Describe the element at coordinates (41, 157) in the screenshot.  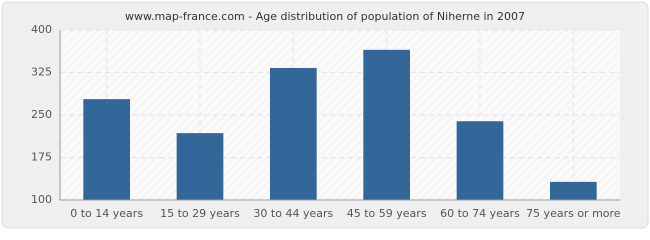
I see `y-tick-label: 175` at that location.